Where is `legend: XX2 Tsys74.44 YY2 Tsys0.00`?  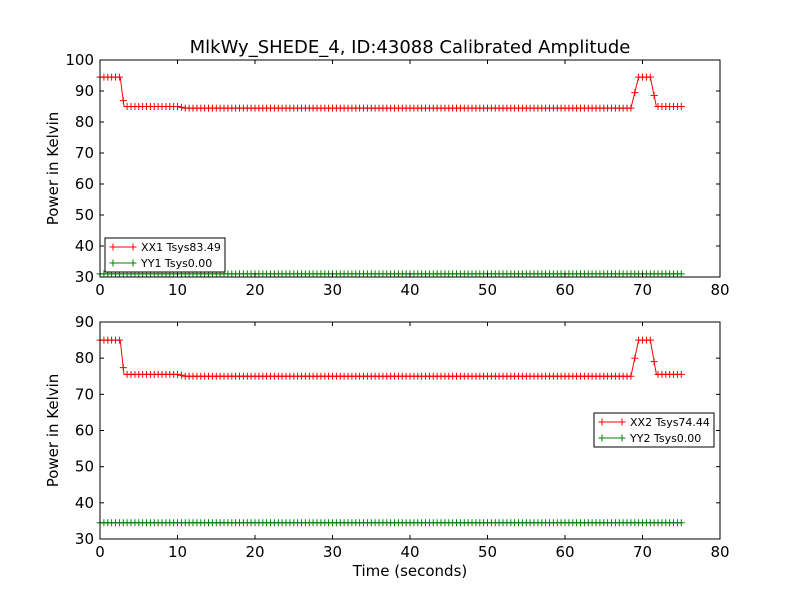 legend: XX2 Tsys74.44 YY2 Tsys0.00 is located at coordinates (654, 430).